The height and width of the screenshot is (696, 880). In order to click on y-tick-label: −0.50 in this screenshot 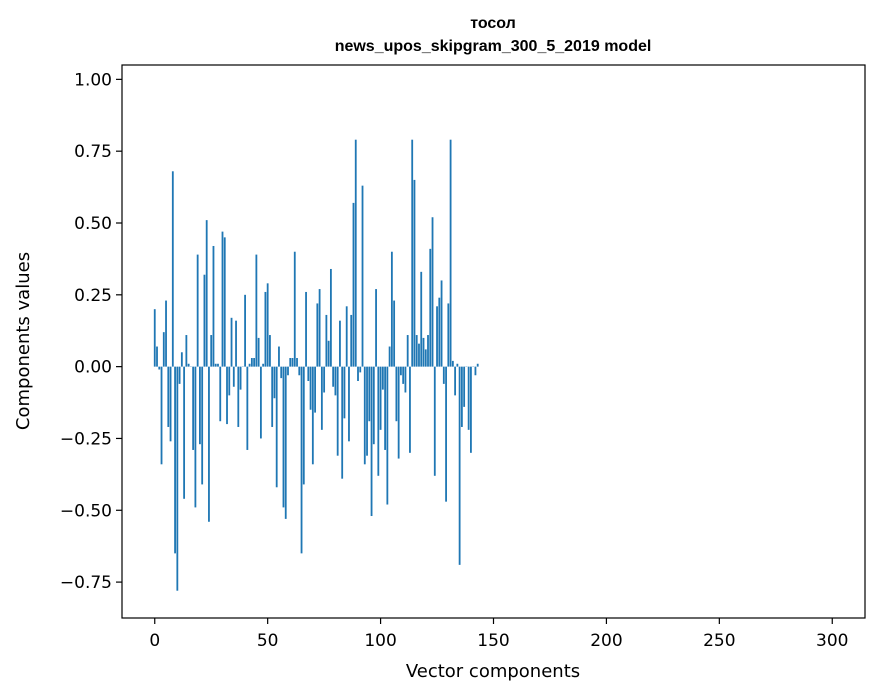, I will do `click(86, 511)`.